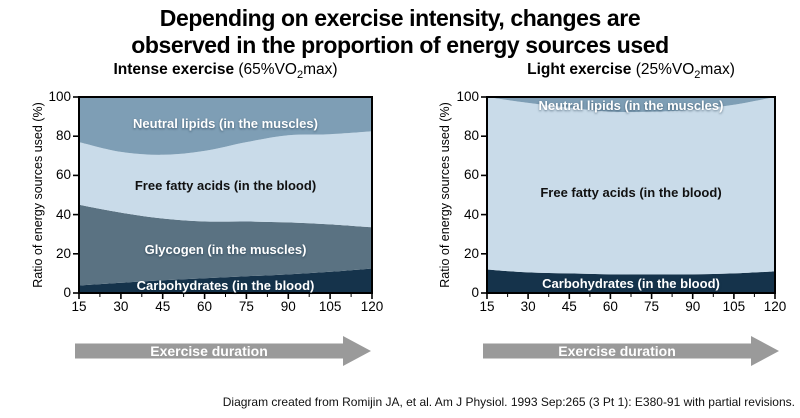 This screenshot has height=418, width=800. Describe the element at coordinates (209, 351) in the screenshot. I see `arrow-label-intense: Exercise duration` at that location.